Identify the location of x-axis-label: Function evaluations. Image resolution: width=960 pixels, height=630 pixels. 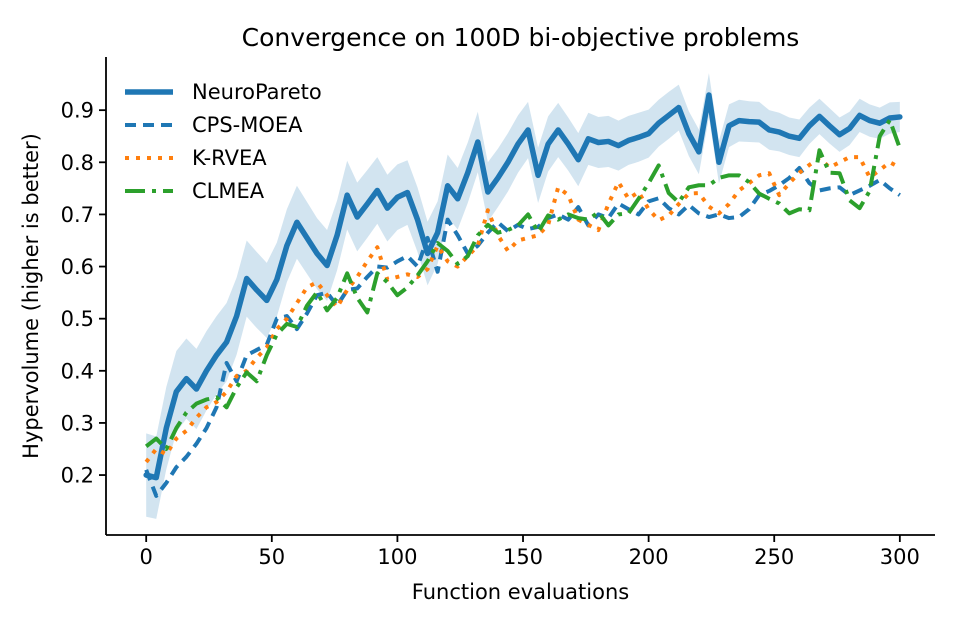
(520, 592).